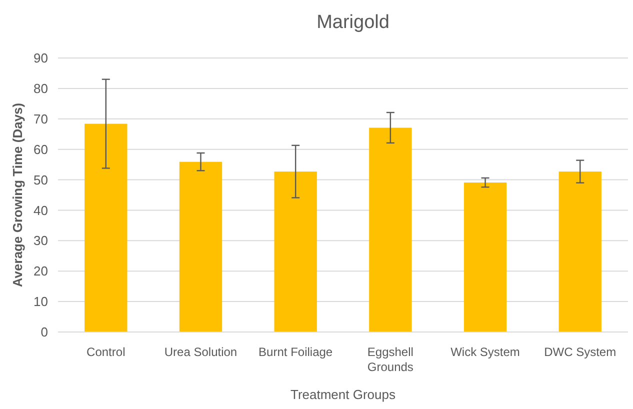 The image size is (633, 409). What do you see at coordinates (41, 210) in the screenshot?
I see `y-tick-label: 40` at bounding box center [41, 210].